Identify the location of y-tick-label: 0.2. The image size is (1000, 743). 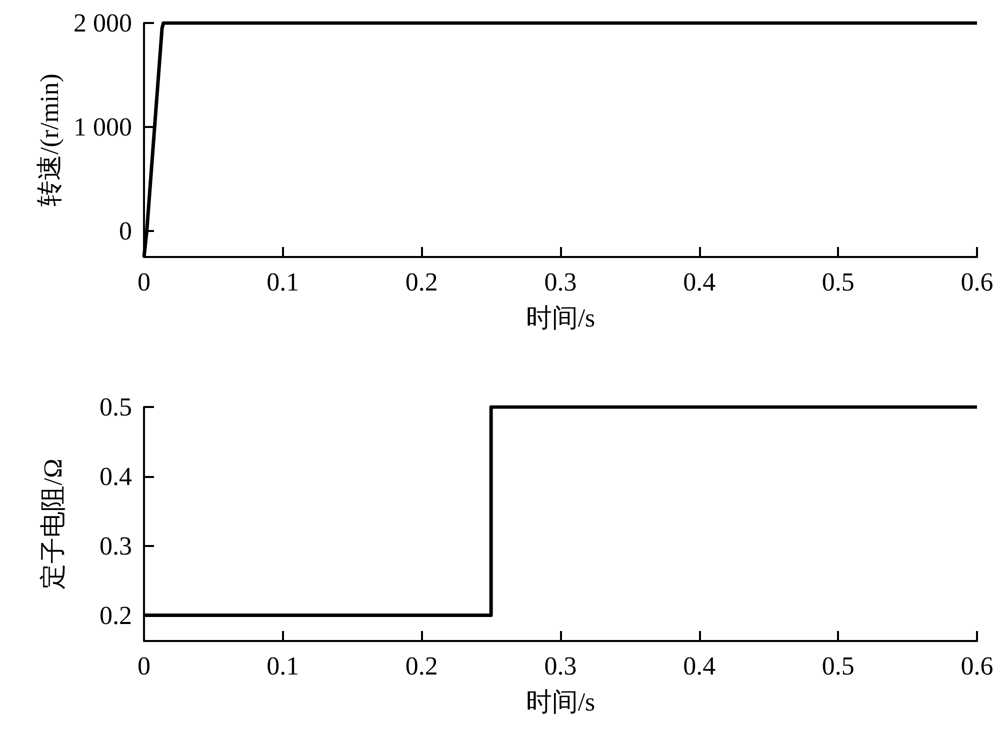
(116, 615).